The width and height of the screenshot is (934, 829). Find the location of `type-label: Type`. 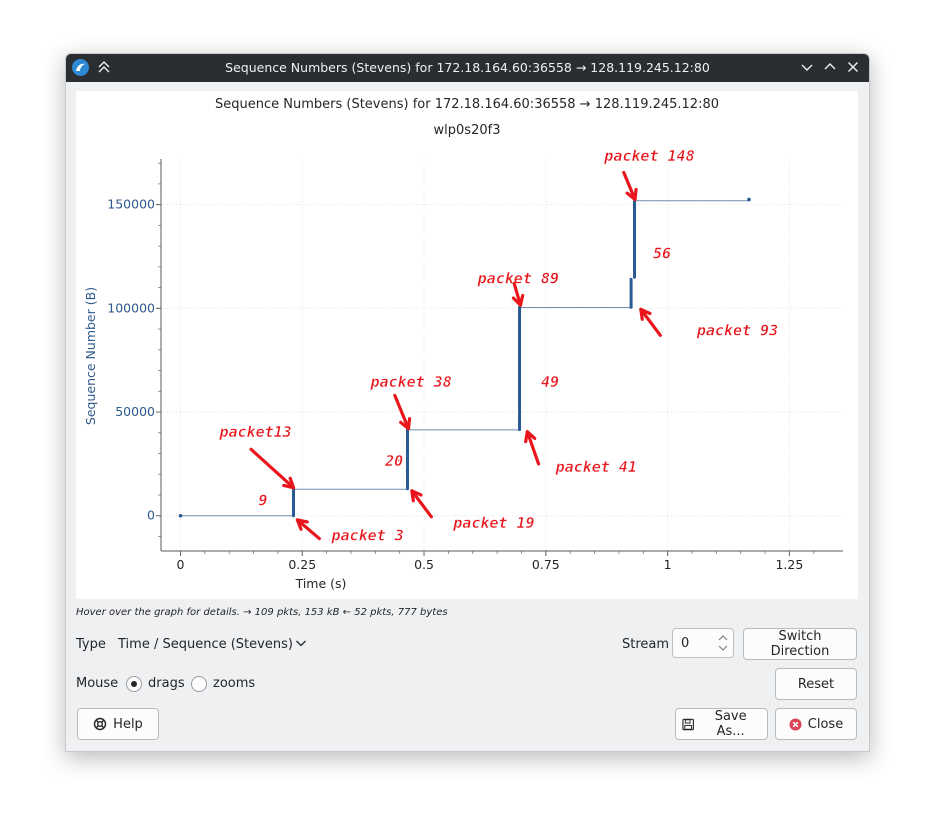

type-label: Type is located at coordinates (91, 644).